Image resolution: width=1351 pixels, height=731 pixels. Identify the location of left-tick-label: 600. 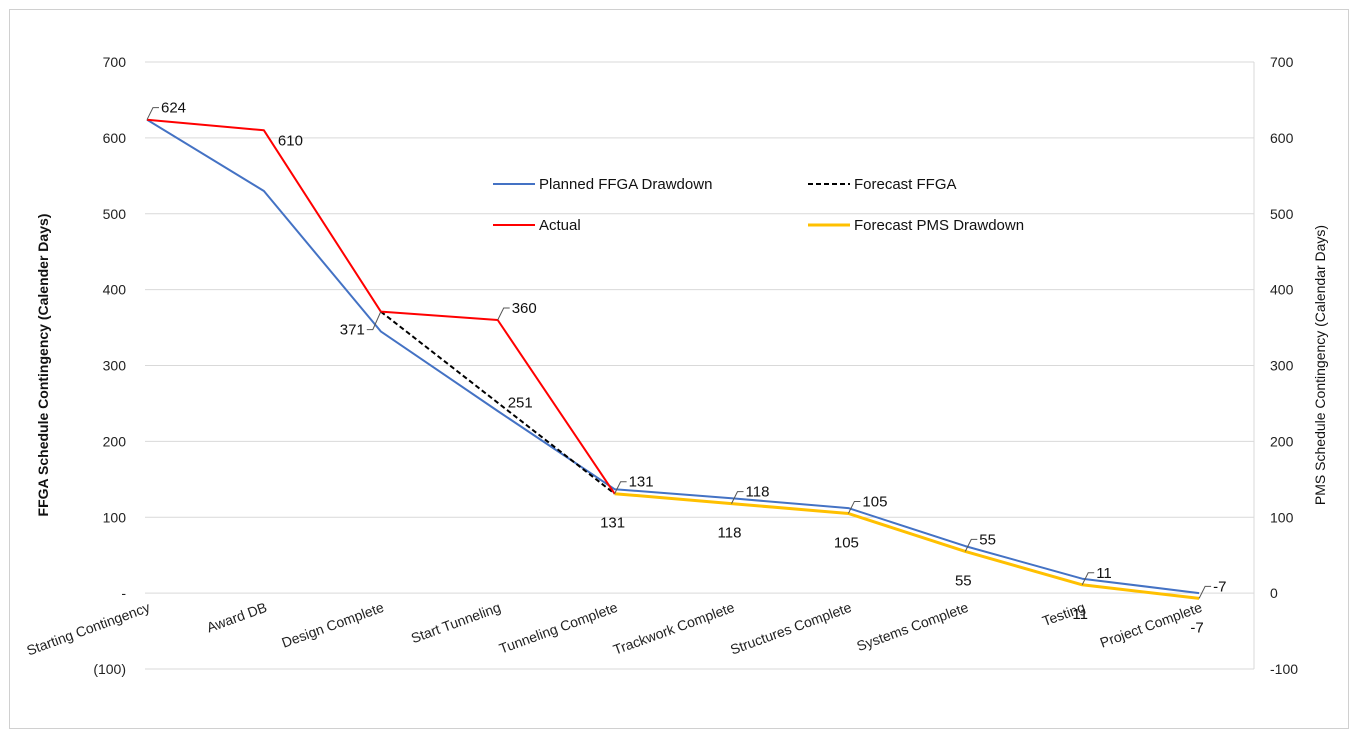
(115, 138).